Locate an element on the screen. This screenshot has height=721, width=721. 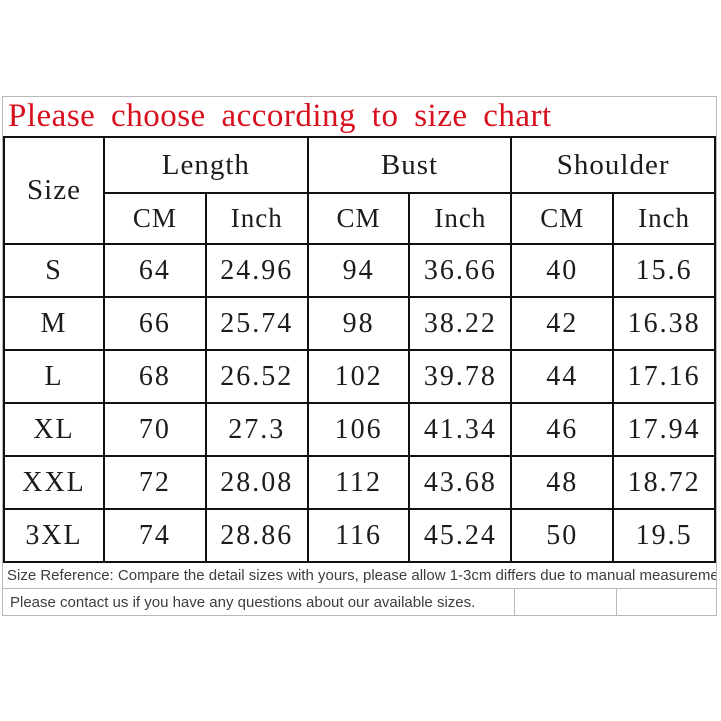
cell-shoulder-cm: 40 is located at coordinates (562, 270).